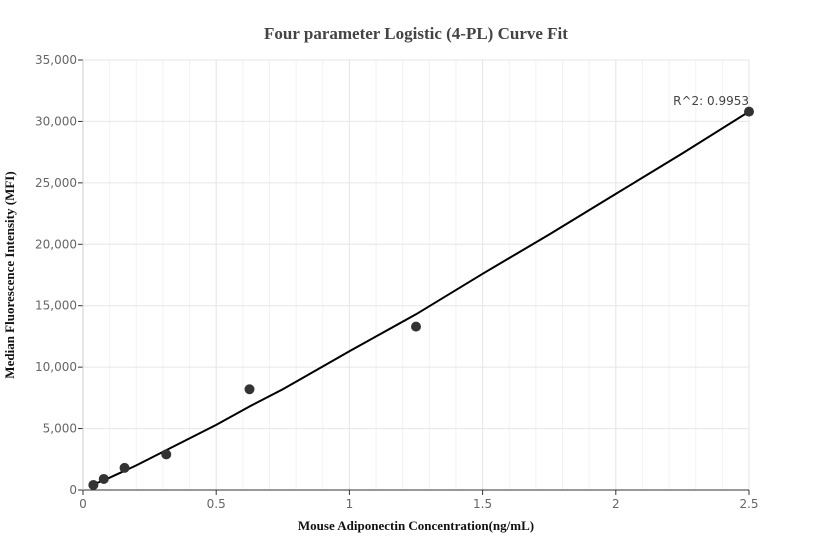 Image resolution: width=832 pixels, height=560 pixels. Describe the element at coordinates (56, 183) in the screenshot. I see `y-tick-label: 25,000` at that location.